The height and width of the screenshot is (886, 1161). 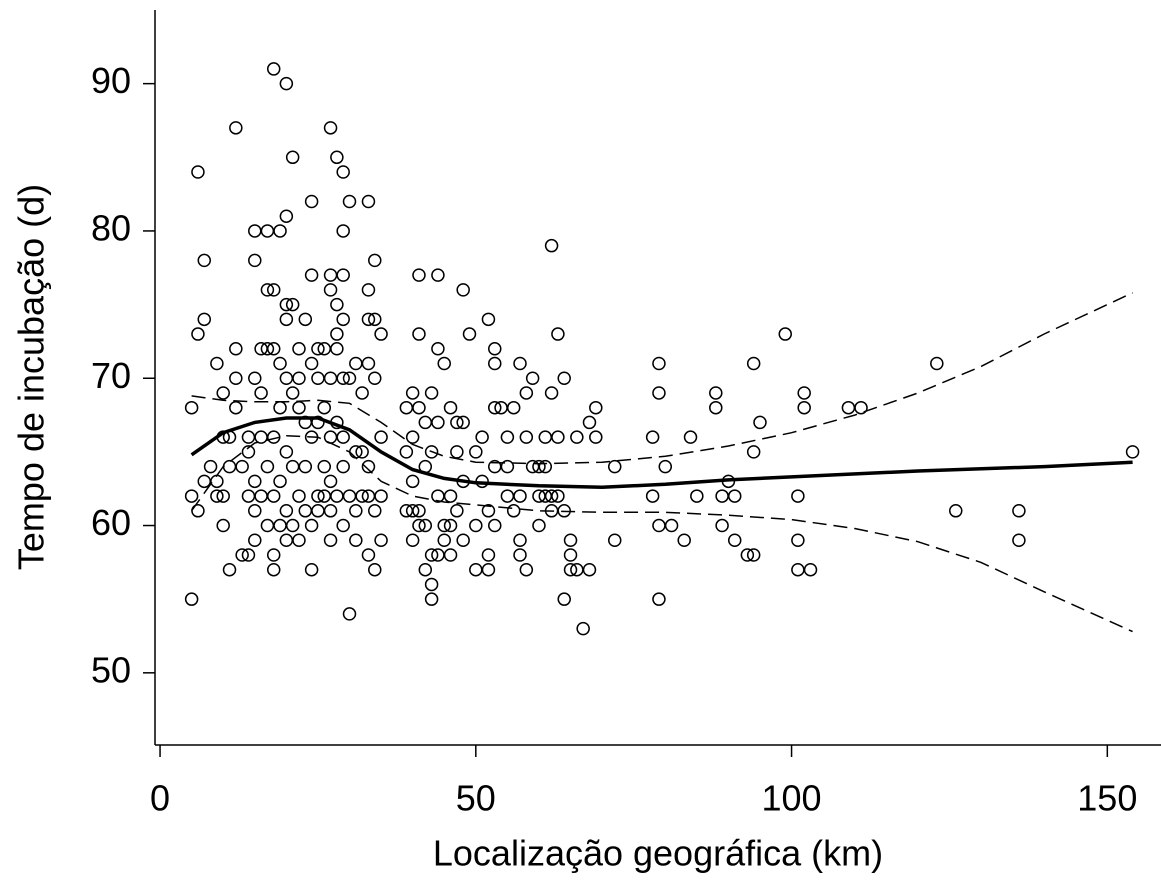 I want to click on y-tick-label: 80, so click(x=111, y=227).